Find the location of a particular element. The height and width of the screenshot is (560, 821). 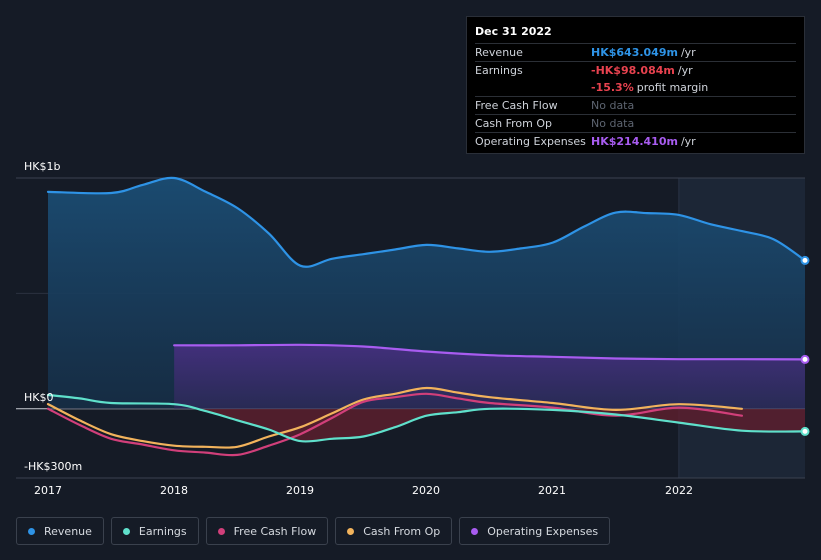

tooltip-row-earnings: Earnings -HK$98.084m/yr is located at coordinates (635, 70).